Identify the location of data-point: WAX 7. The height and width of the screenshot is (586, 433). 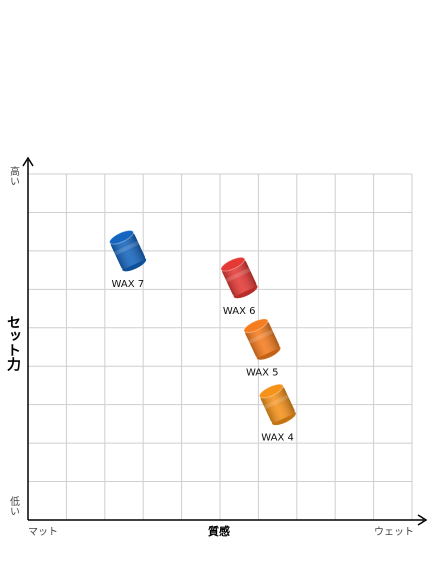
(128, 259).